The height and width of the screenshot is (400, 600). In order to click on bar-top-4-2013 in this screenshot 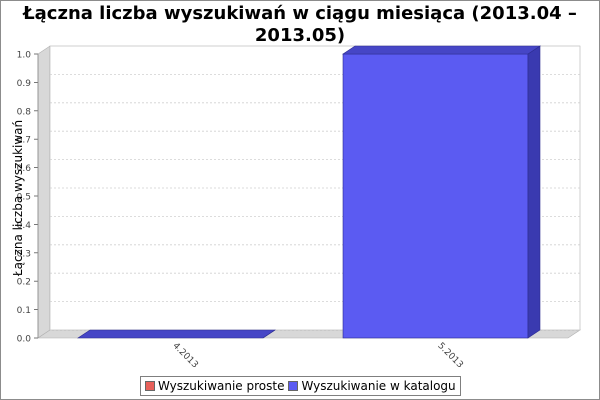, I will do `click(176, 334)`.